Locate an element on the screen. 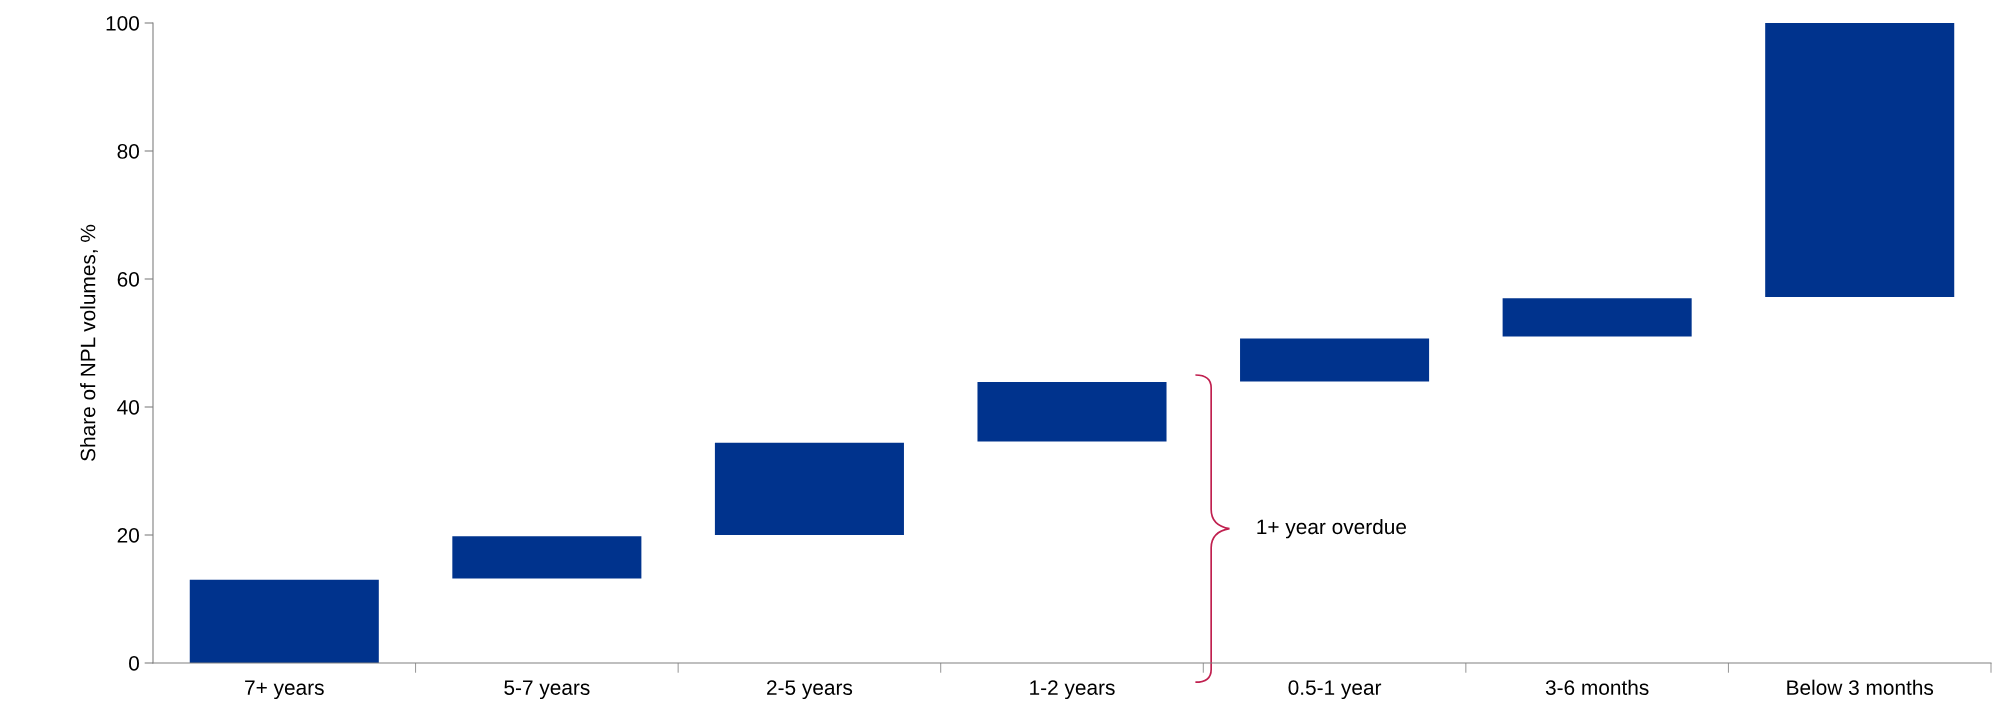  y-axis-title: Share of NPL volumes, % is located at coordinates (89, 342).